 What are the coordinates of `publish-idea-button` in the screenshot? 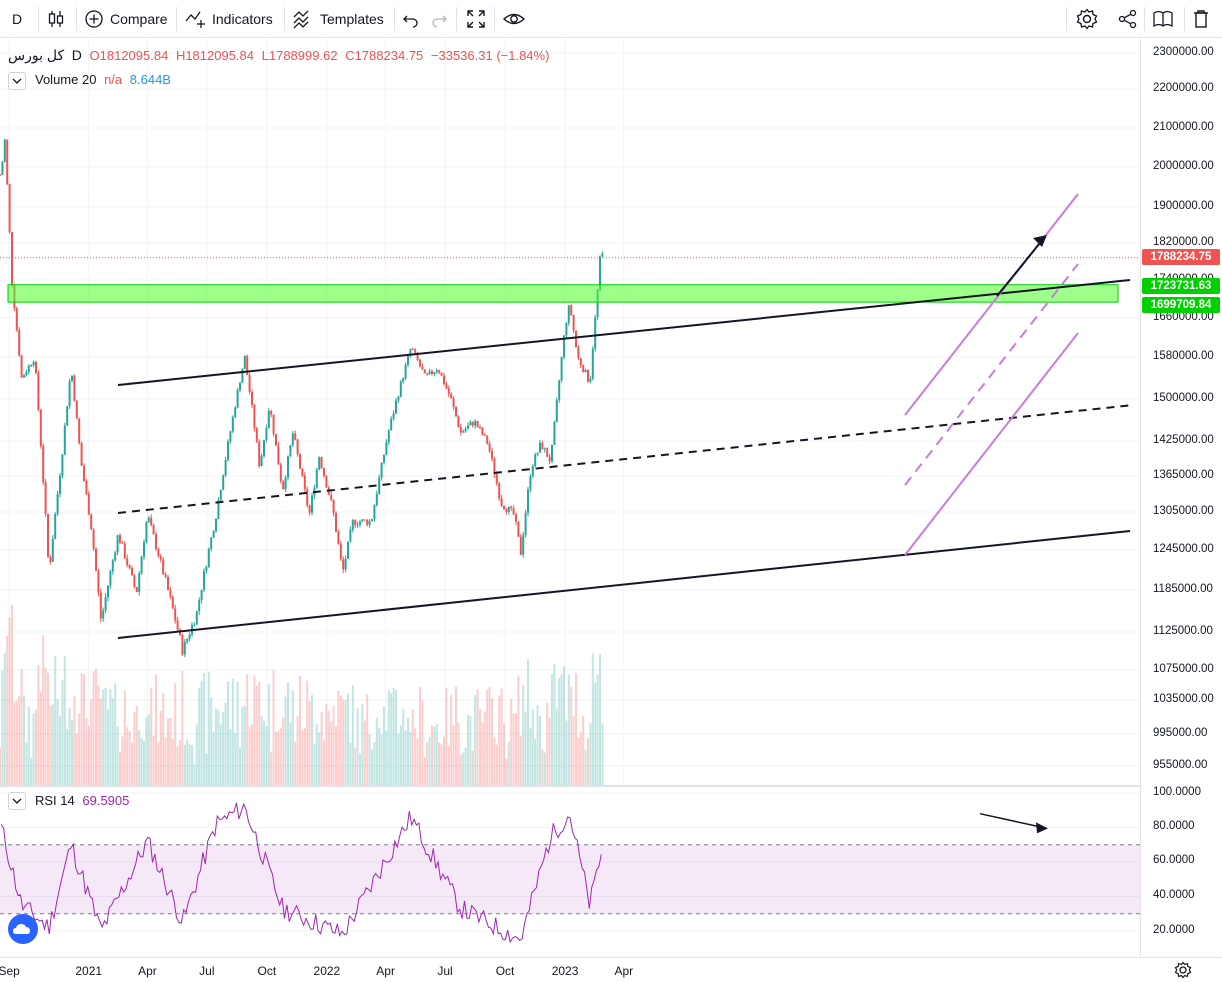 It's located at (1163, 19).